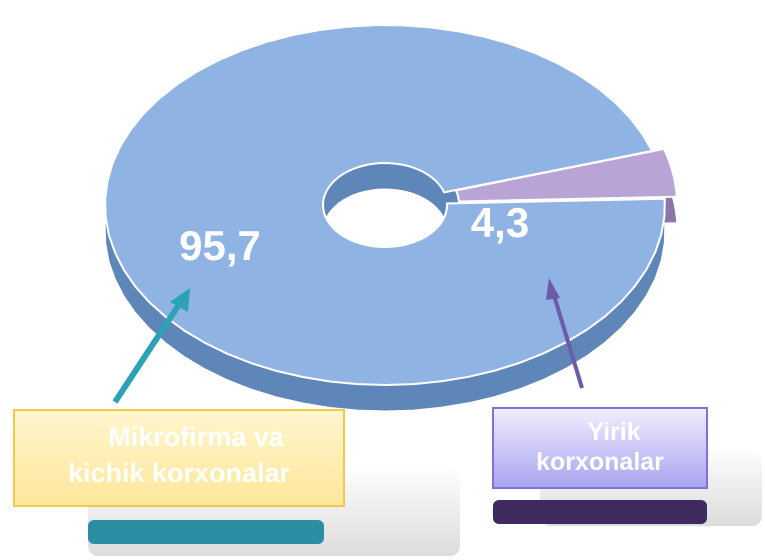 The width and height of the screenshot is (765, 560). I want to click on legend-label: Mikrofirma va kichik korxonalar, so click(179, 455).